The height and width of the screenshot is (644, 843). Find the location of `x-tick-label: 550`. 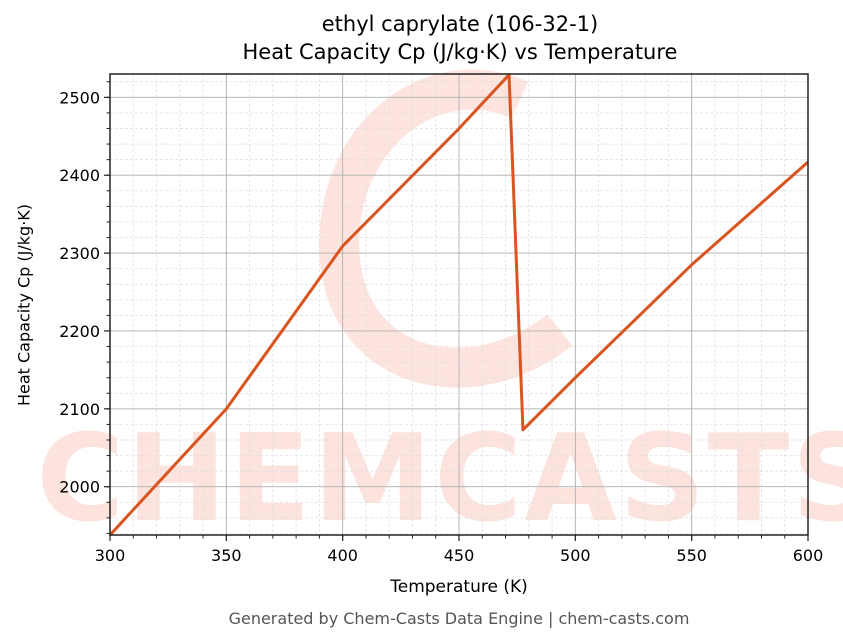

x-tick-label: 550 is located at coordinates (691, 555).